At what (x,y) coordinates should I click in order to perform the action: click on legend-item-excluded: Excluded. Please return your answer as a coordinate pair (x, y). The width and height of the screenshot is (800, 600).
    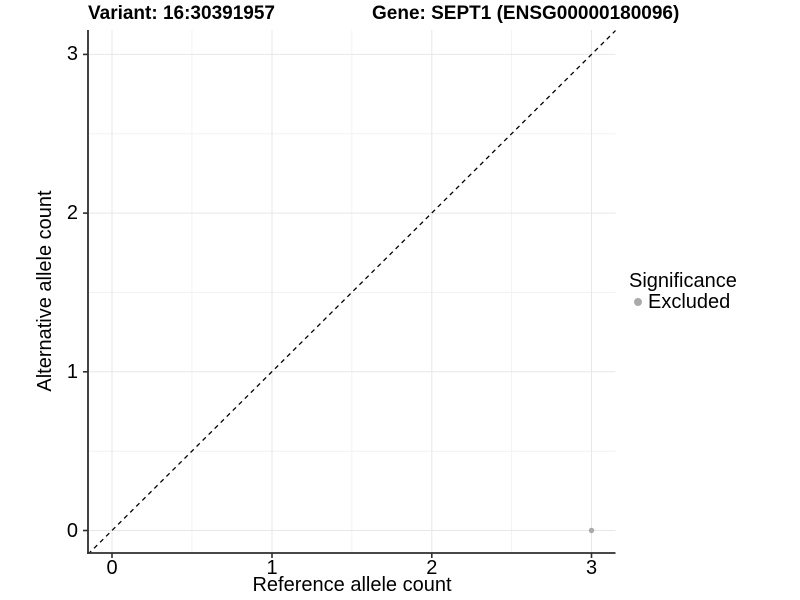
    Looking at the image, I should click on (682, 302).